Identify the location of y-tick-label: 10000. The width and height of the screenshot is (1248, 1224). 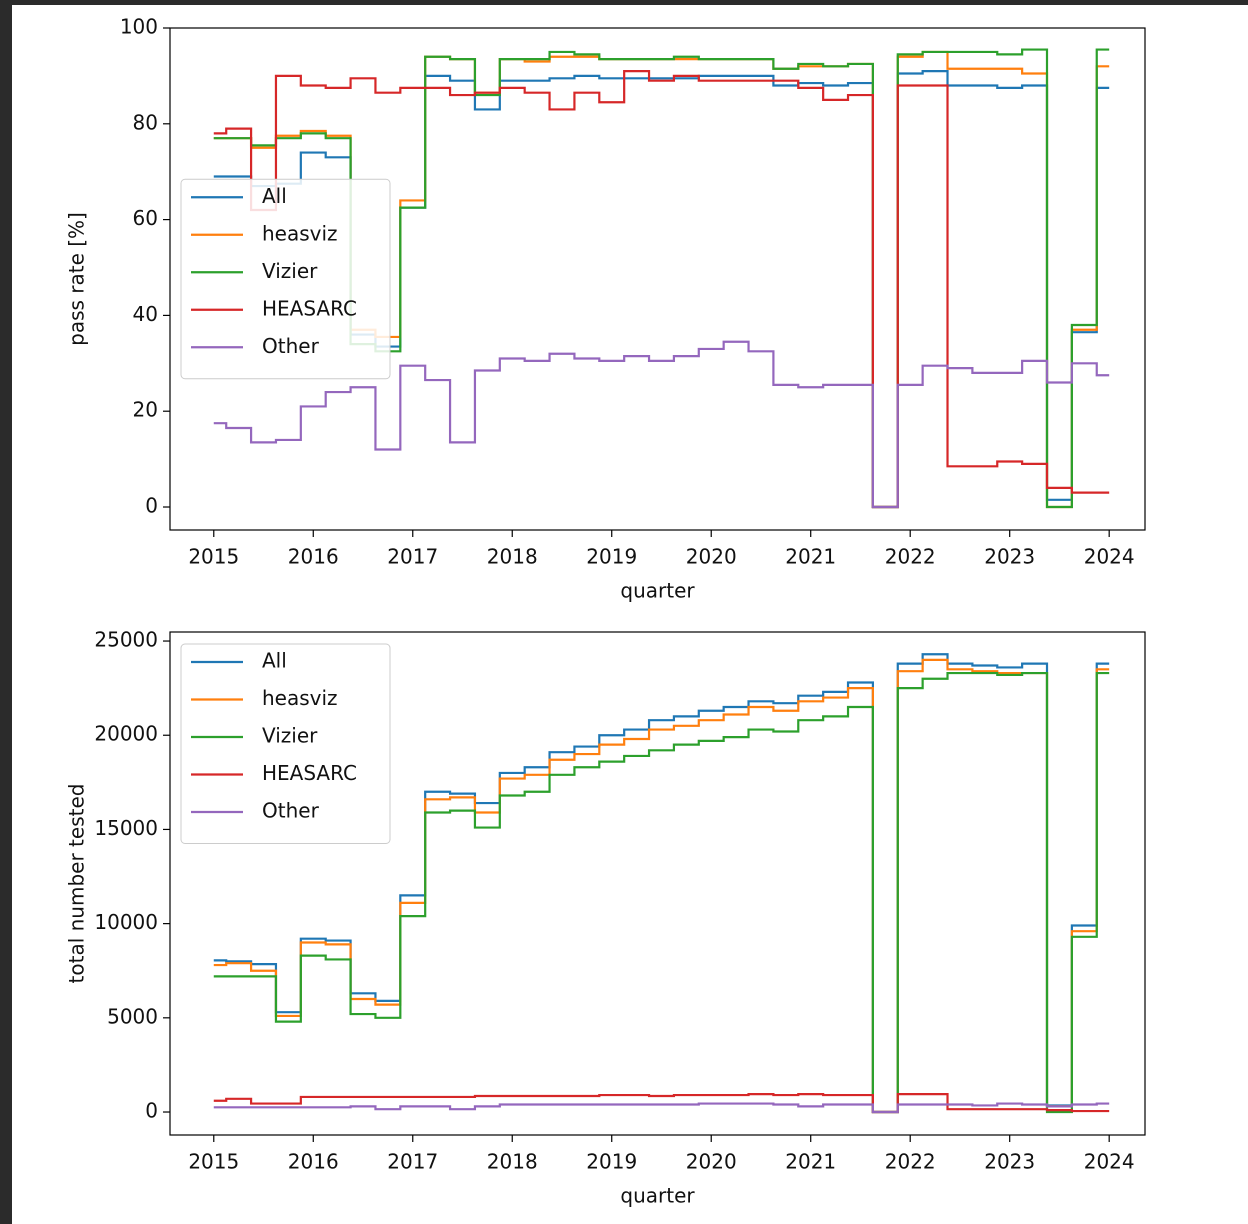
(126, 922).